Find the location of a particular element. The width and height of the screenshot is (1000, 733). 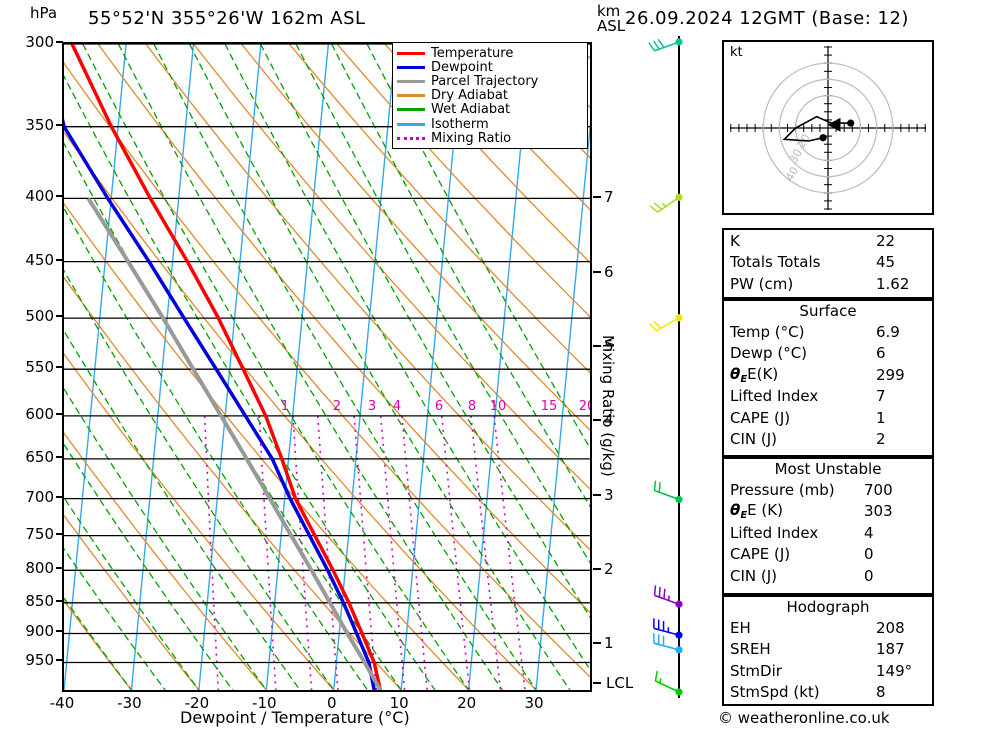

legend-item-label: Isotherm is located at coordinates (460, 124).